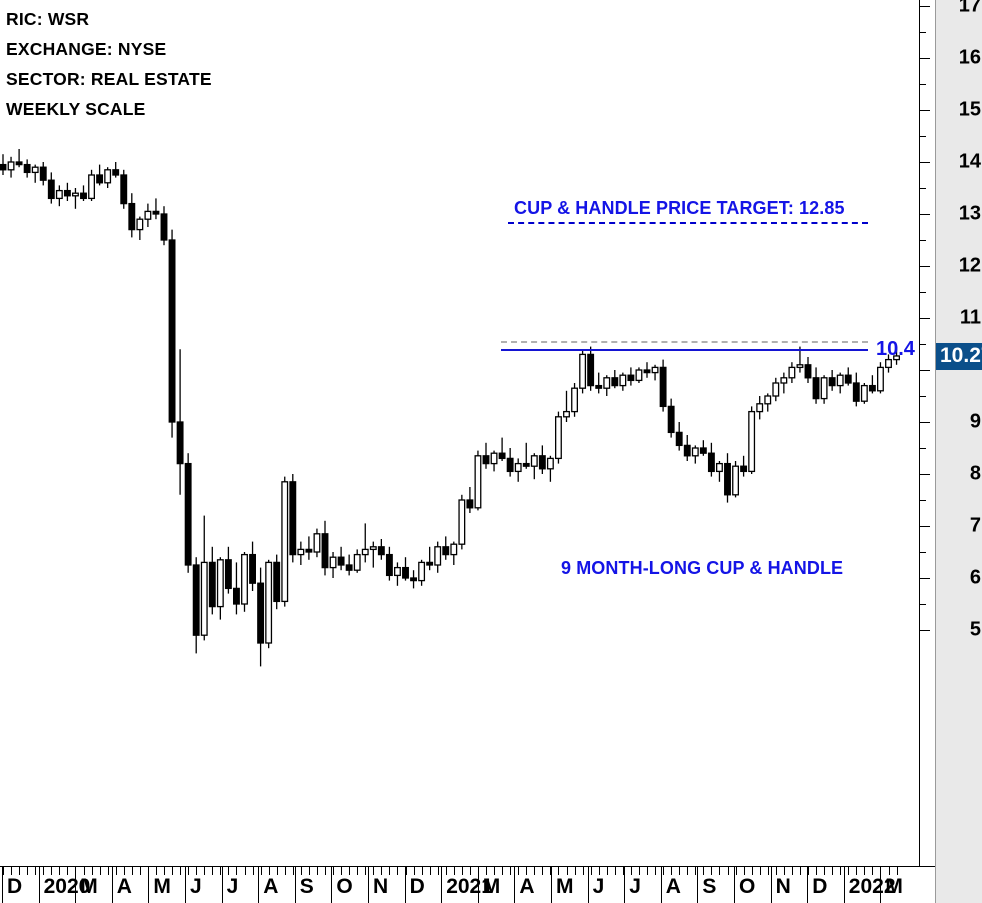 The height and width of the screenshot is (903, 982). What do you see at coordinates (922, 500) in the screenshot?
I see `y-tick-minor-7.5` at bounding box center [922, 500].